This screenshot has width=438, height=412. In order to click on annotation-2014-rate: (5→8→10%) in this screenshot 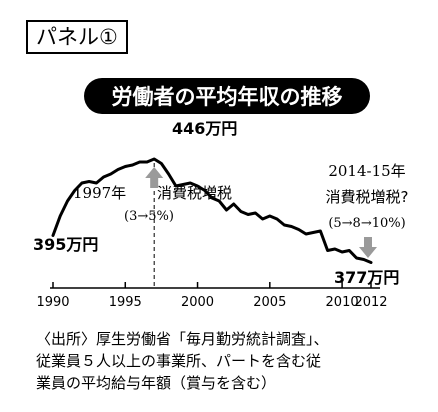, I will do `click(366, 223)`.